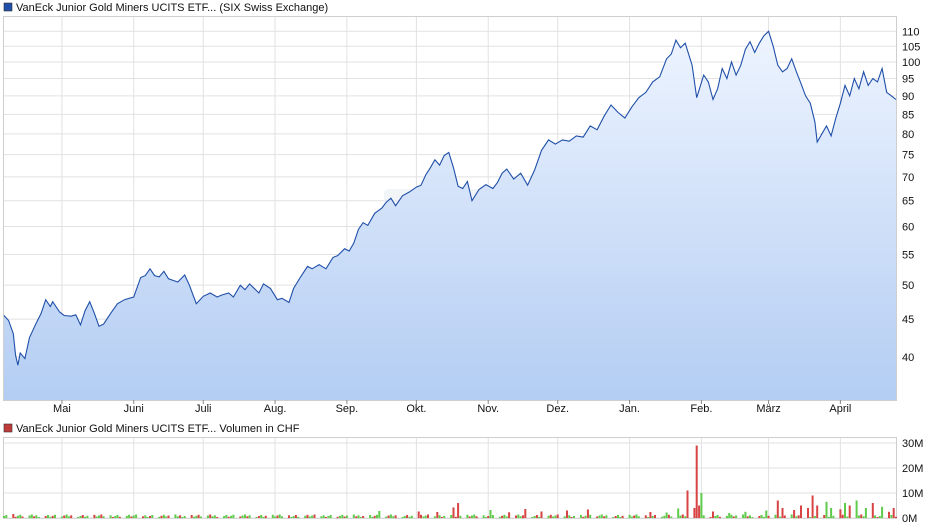 This screenshot has height=531, width=940. Describe the element at coordinates (416, 409) in the screenshot. I see `month-label: Okt.` at that location.